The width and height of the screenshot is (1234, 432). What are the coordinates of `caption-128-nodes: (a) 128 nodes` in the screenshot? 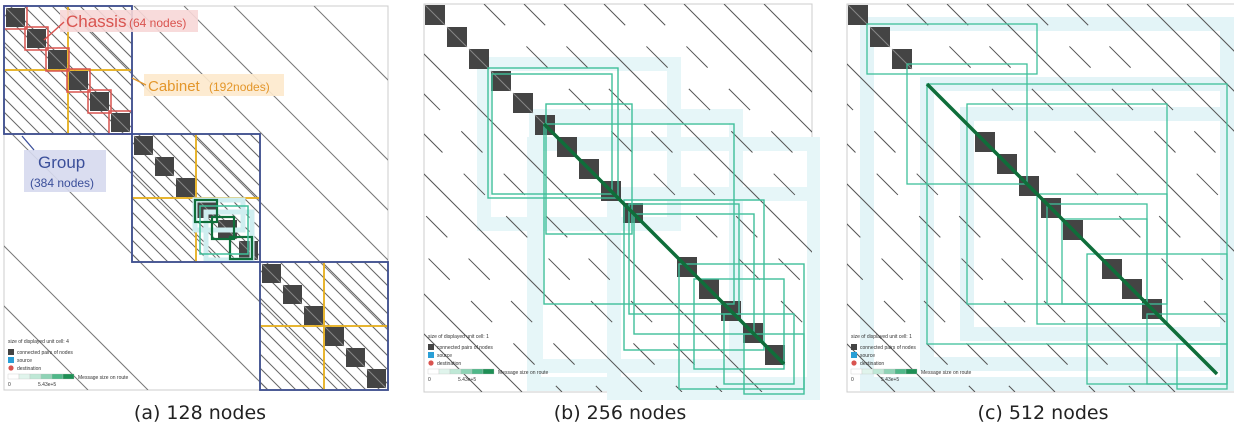 It's located at (200, 413).